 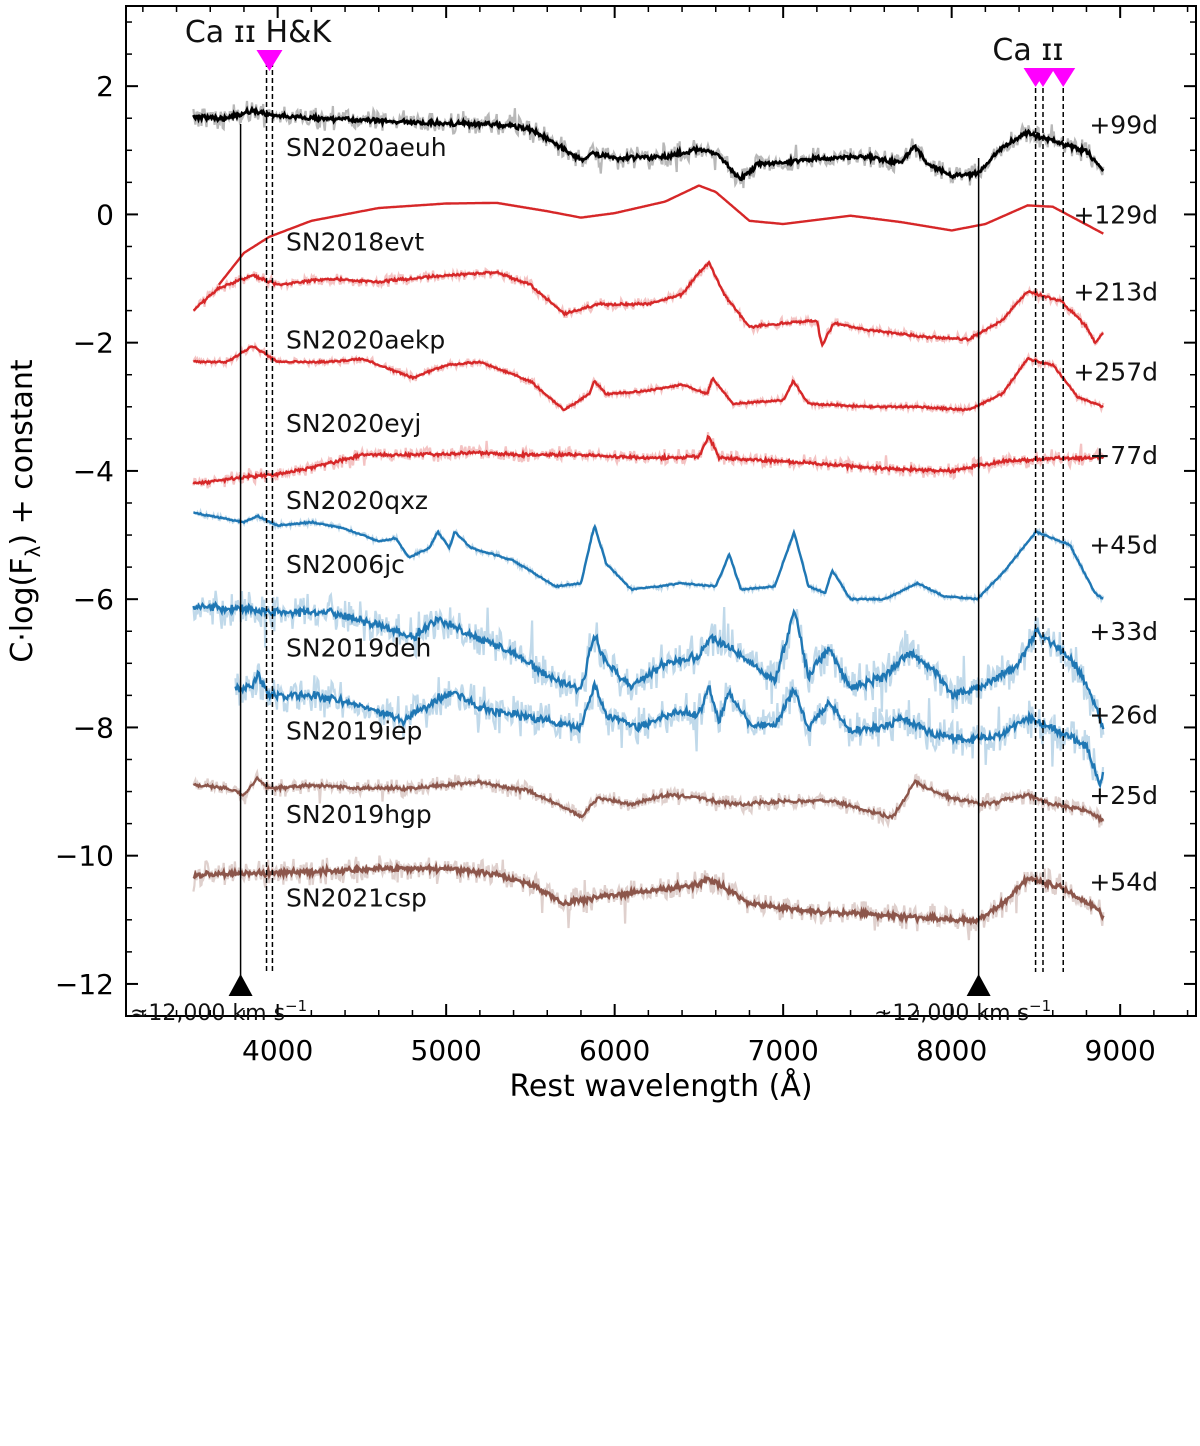 I want to click on sn-label: SN2019deh, so click(x=358, y=647).